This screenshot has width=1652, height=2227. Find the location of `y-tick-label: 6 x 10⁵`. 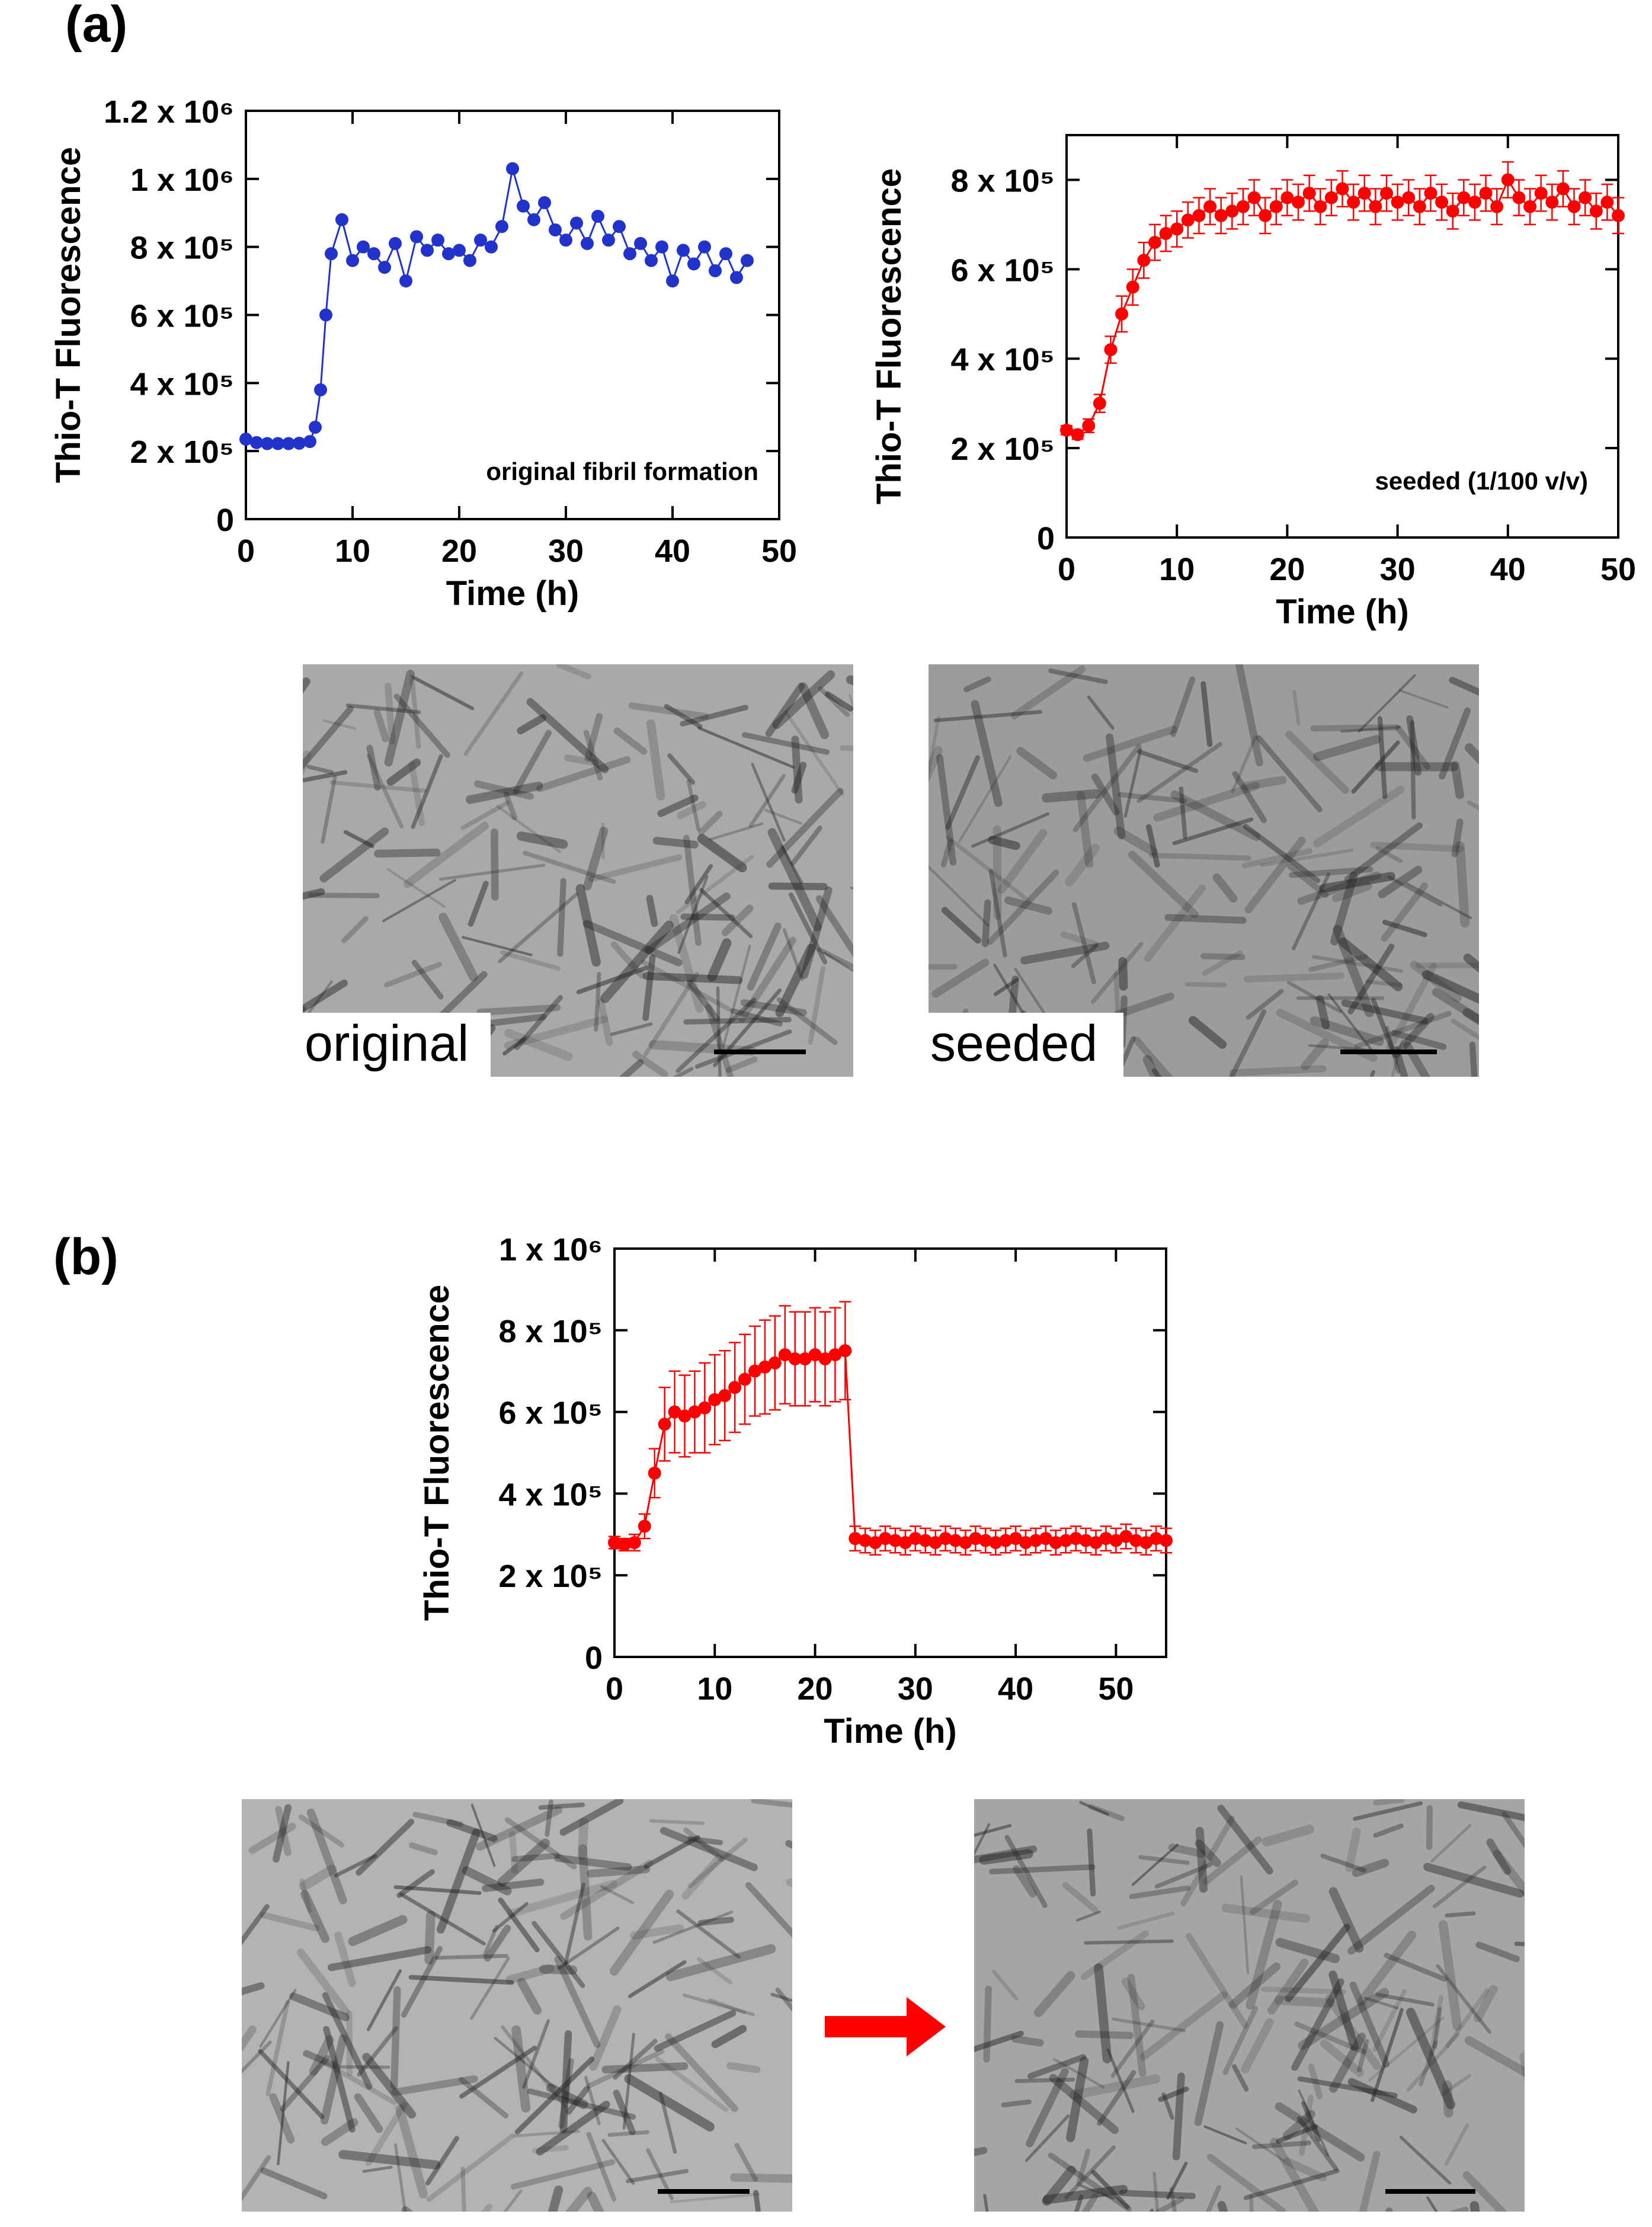

y-tick-label: 6 x 10⁵ is located at coordinates (182, 316).